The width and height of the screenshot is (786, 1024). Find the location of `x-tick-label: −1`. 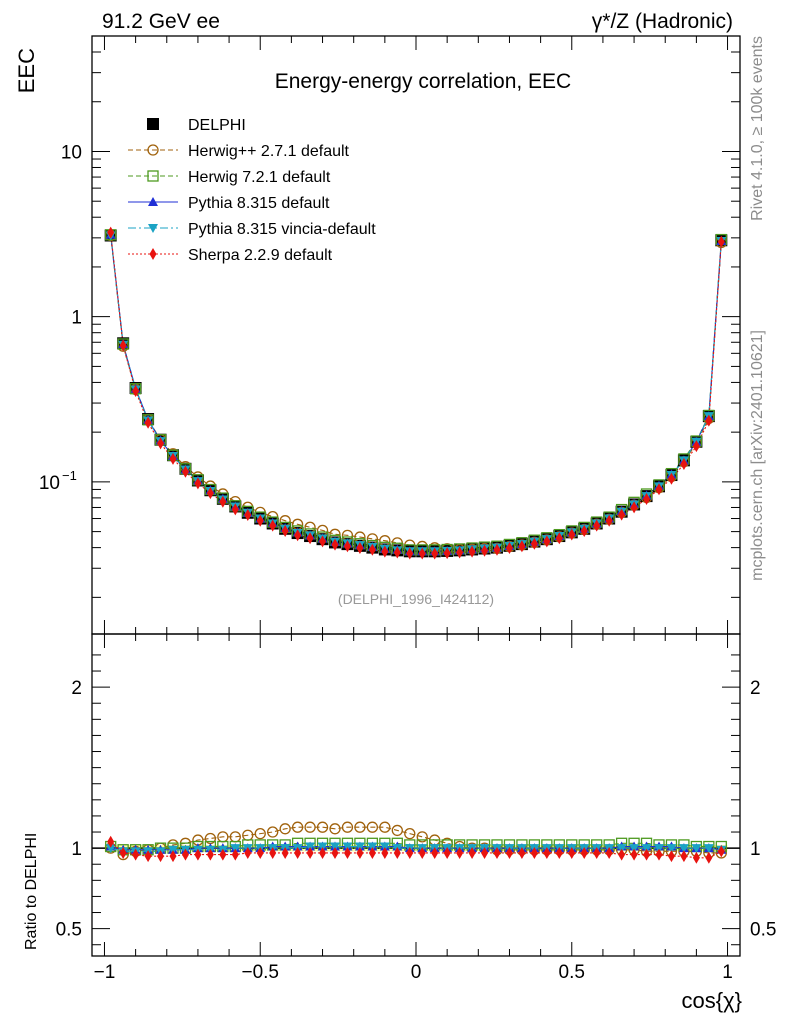

x-tick-label: −1 is located at coordinates (105, 972).